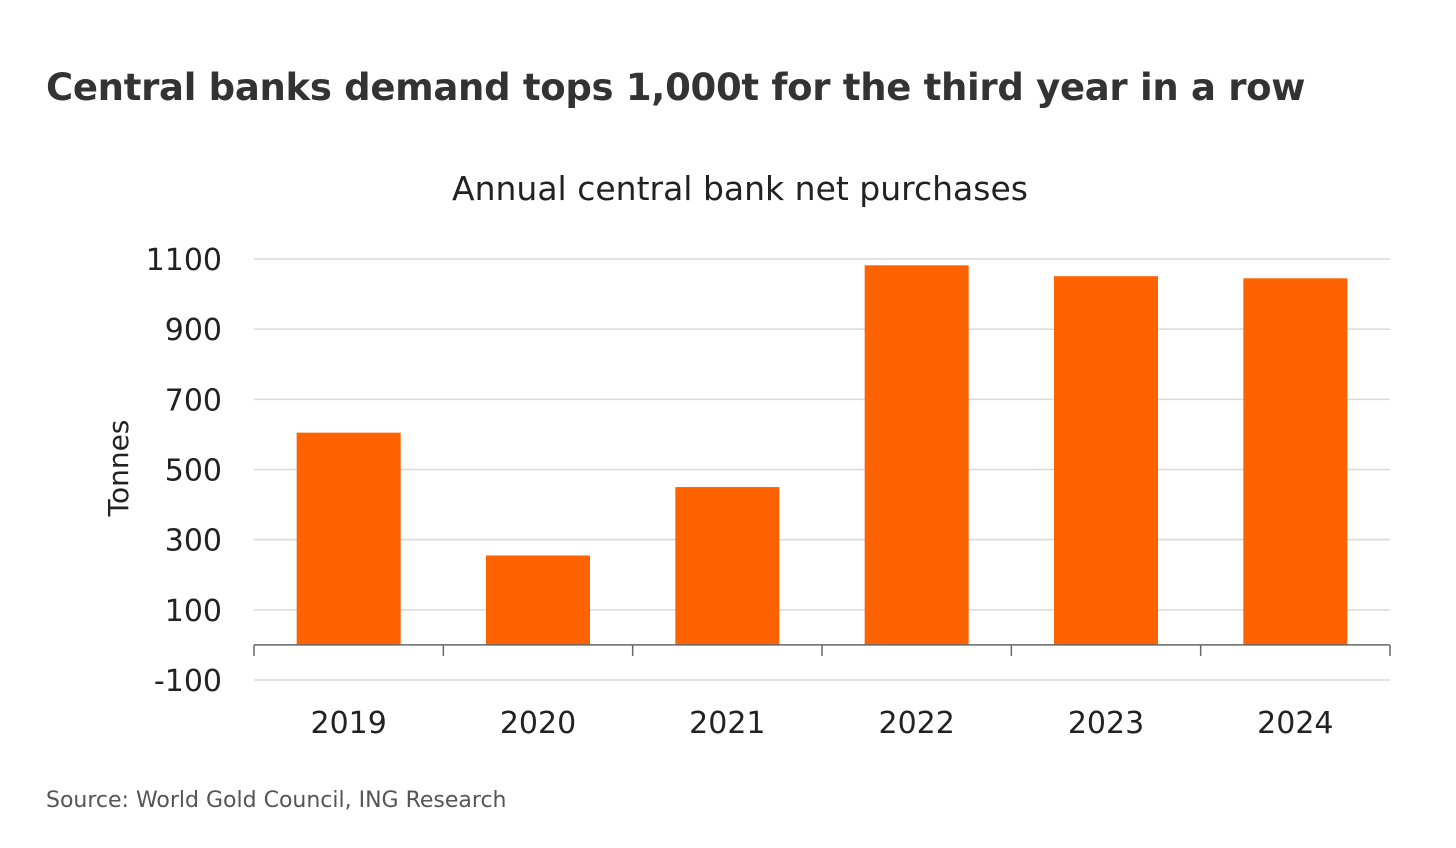 The height and width of the screenshot is (848, 1456). Describe the element at coordinates (188, 681) in the screenshot. I see `y-tick-label: -100` at that location.